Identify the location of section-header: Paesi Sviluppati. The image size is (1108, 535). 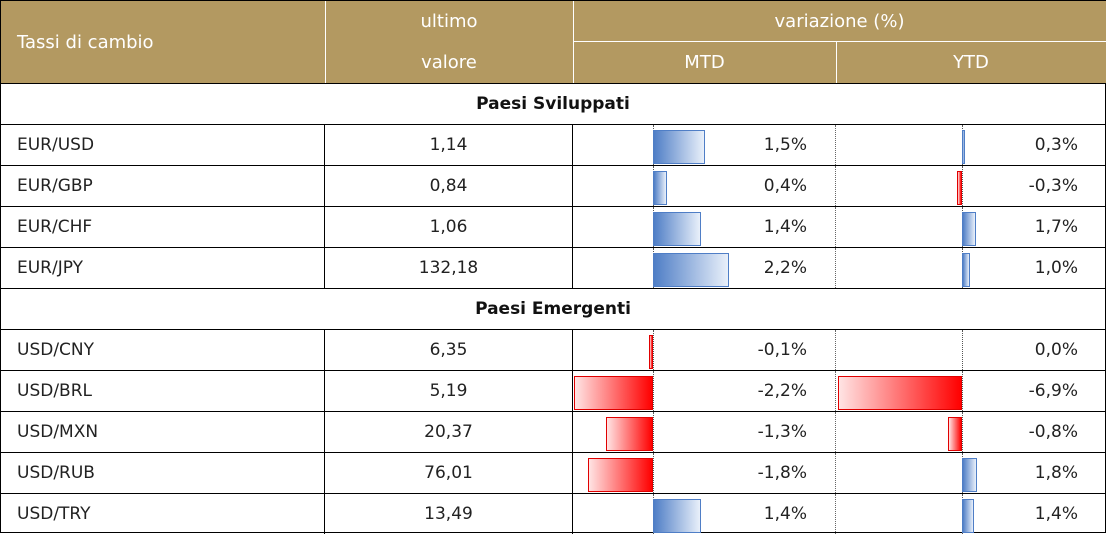
(553, 103).